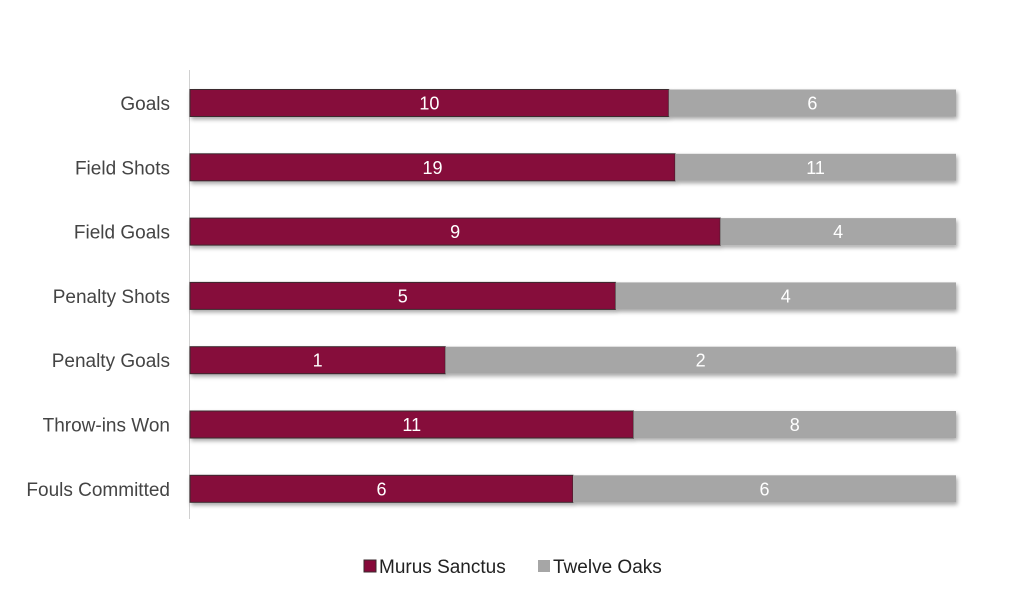 Image resolution: width=1024 pixels, height=606 pixels. I want to click on bar-murus-sanctus-field-goals, so click(455, 231).